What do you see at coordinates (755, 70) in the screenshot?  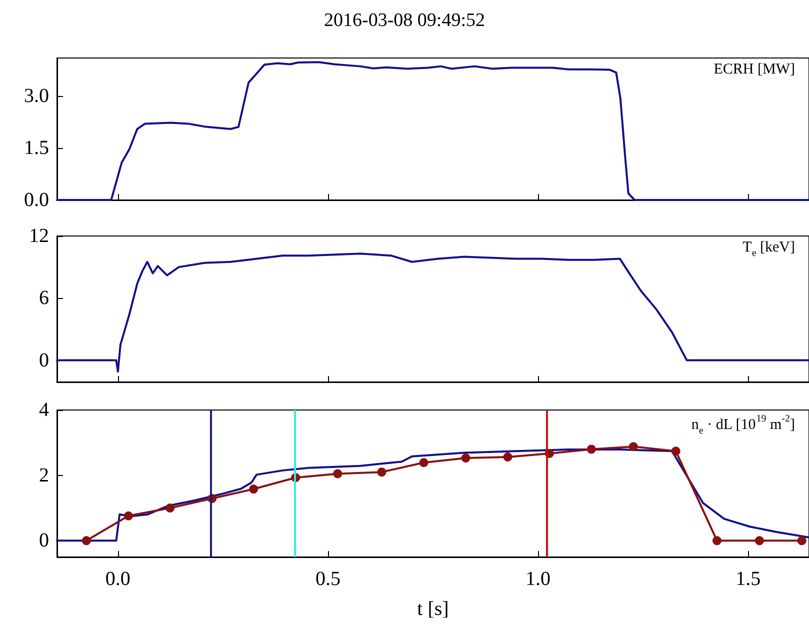 I see `y-axis-title: ECRH [MW]` at bounding box center [755, 70].